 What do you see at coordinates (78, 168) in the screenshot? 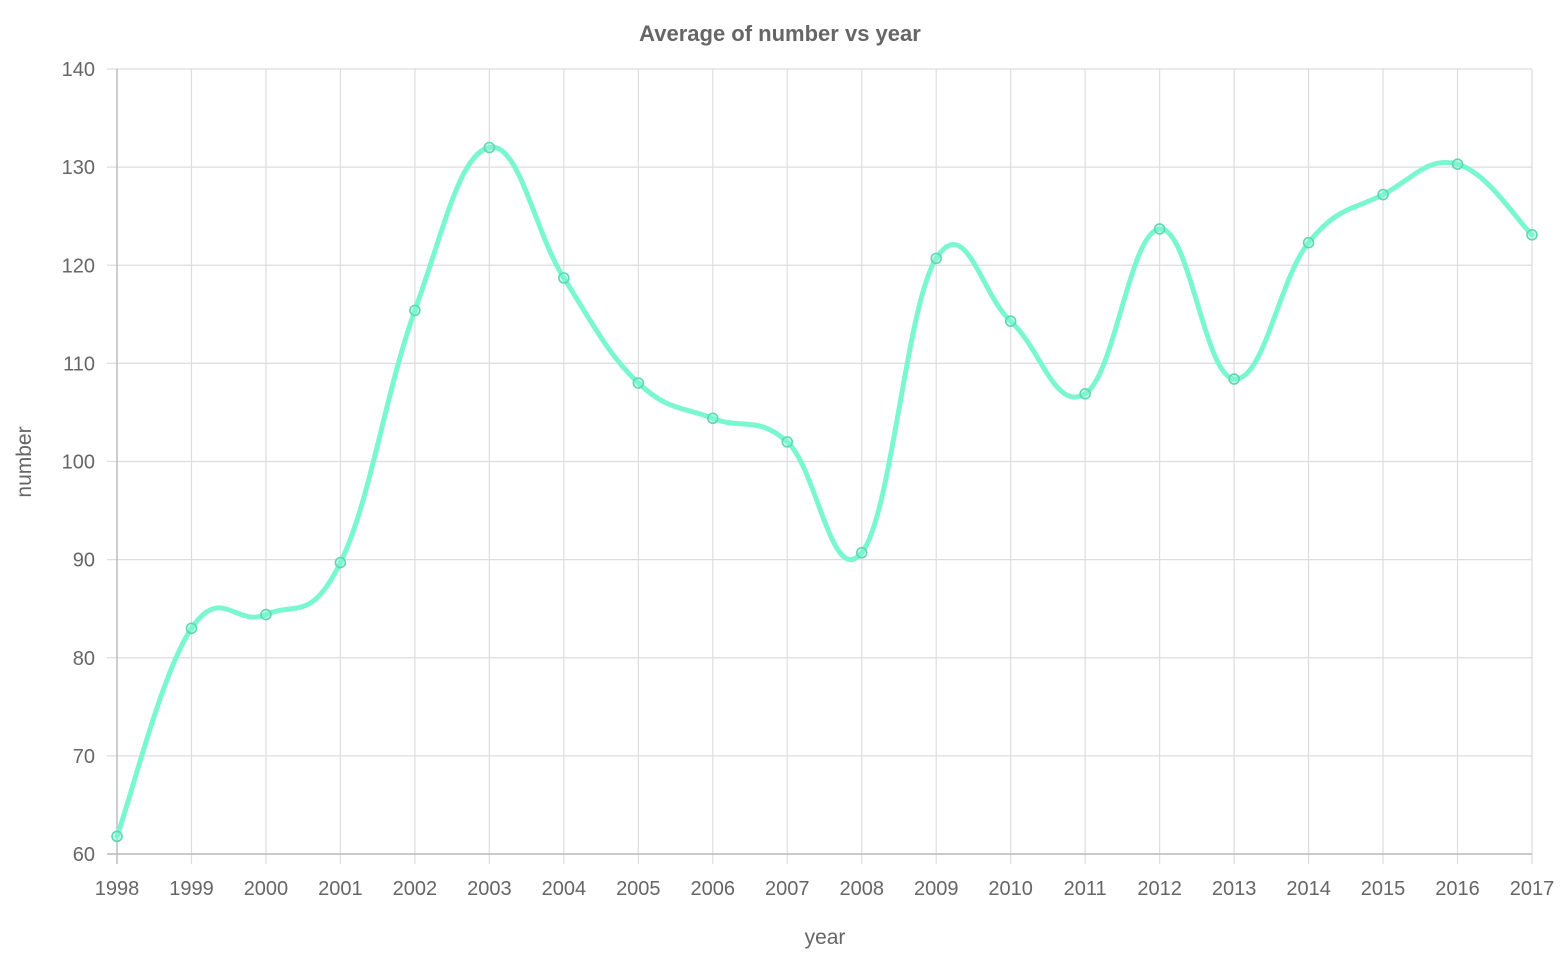
I see `y-tick-label: 130` at bounding box center [78, 168].